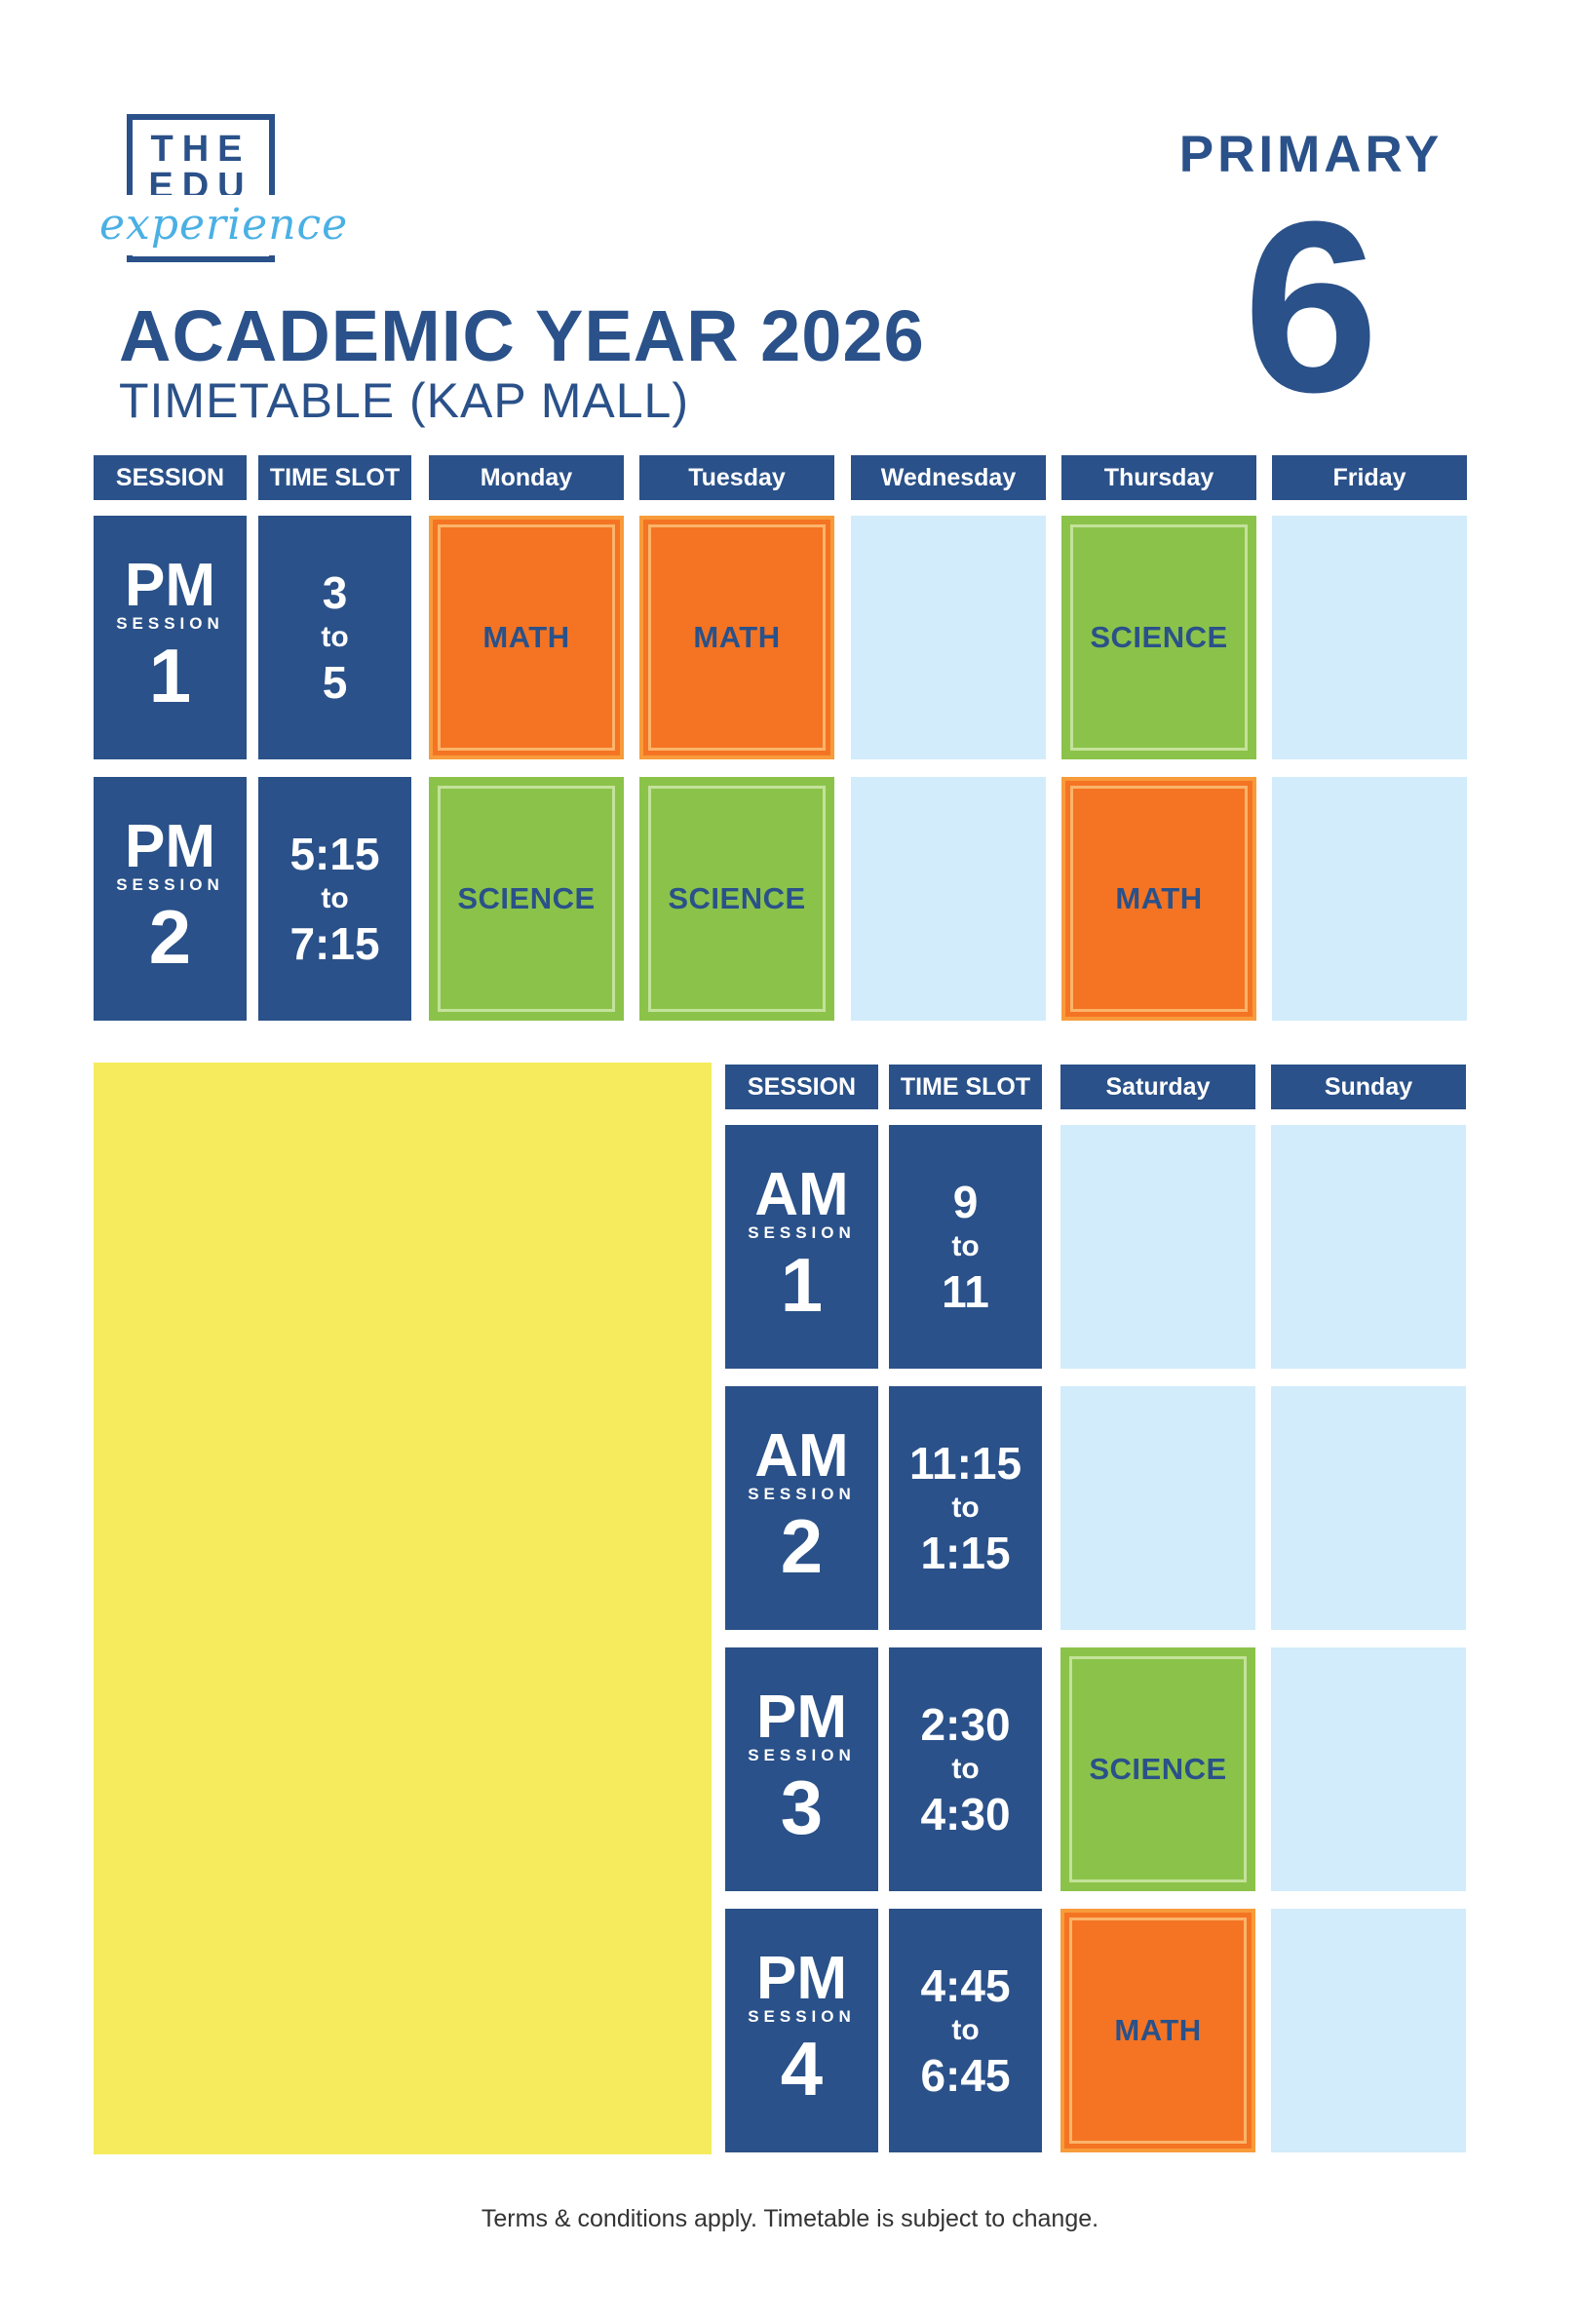  I want to click on session-tile: AM SESSION 2, so click(801, 1508).